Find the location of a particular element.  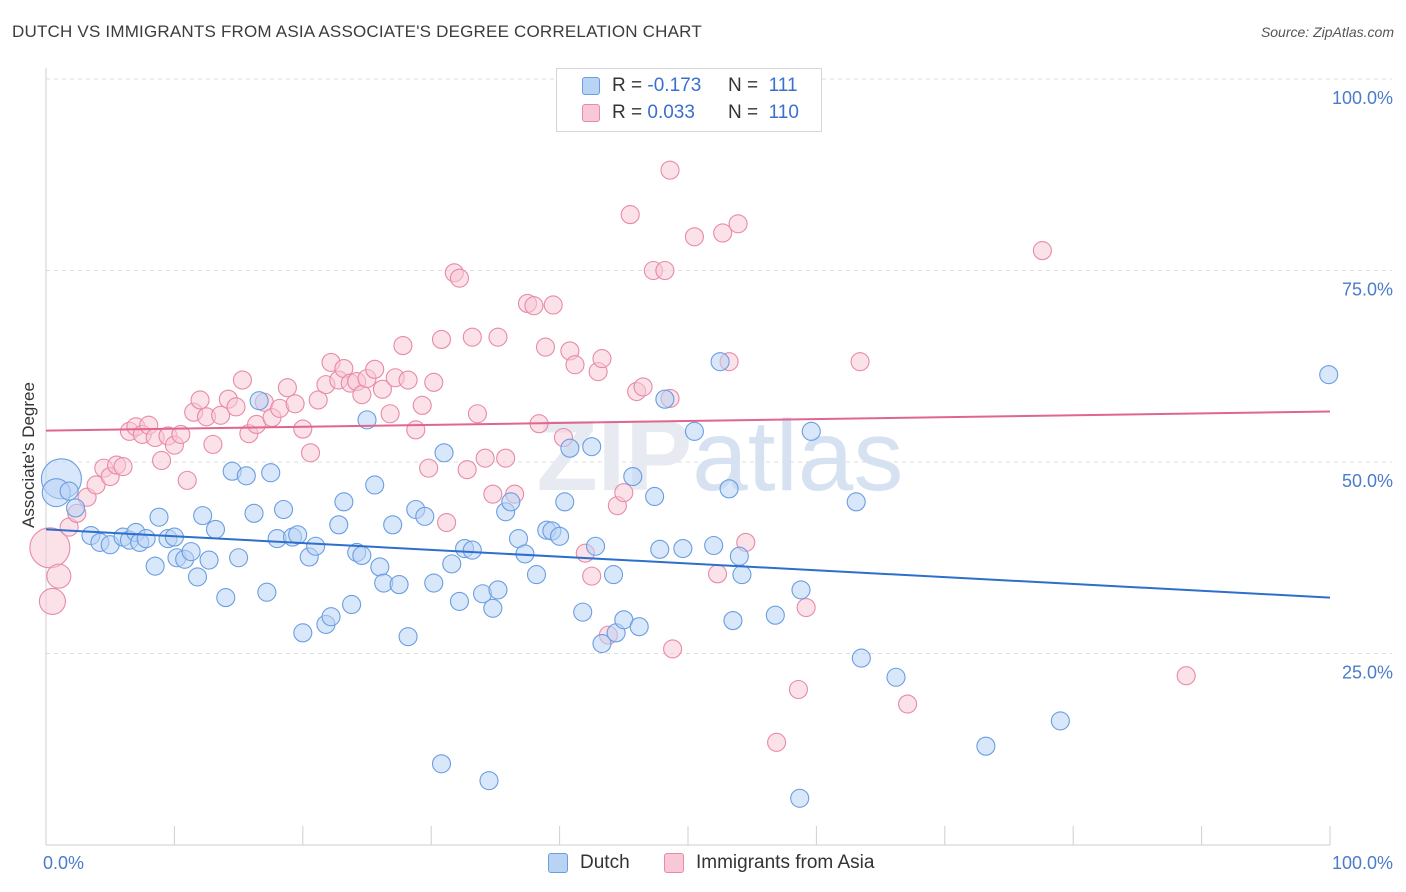

legend-n-value: 110 is located at coordinates (783, 112).